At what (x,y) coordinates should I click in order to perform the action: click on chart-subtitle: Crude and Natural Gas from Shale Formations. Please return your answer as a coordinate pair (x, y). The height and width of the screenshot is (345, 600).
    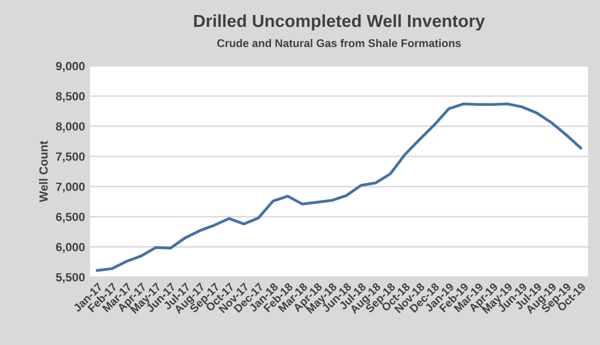
    Looking at the image, I should click on (339, 43).